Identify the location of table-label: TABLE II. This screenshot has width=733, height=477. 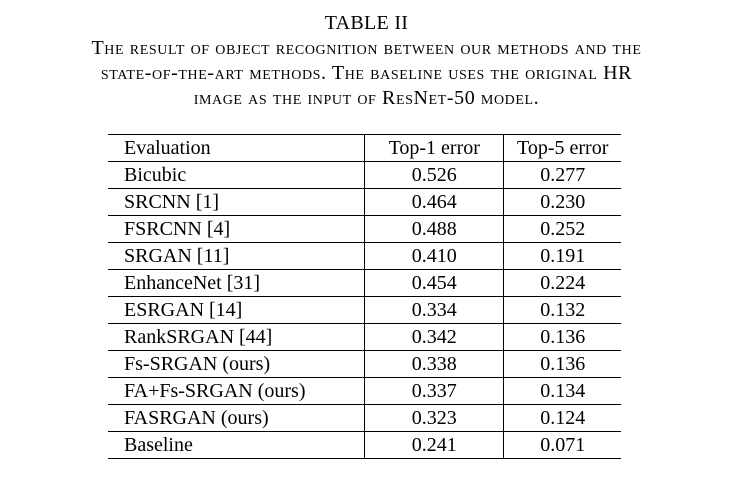
(366, 23).